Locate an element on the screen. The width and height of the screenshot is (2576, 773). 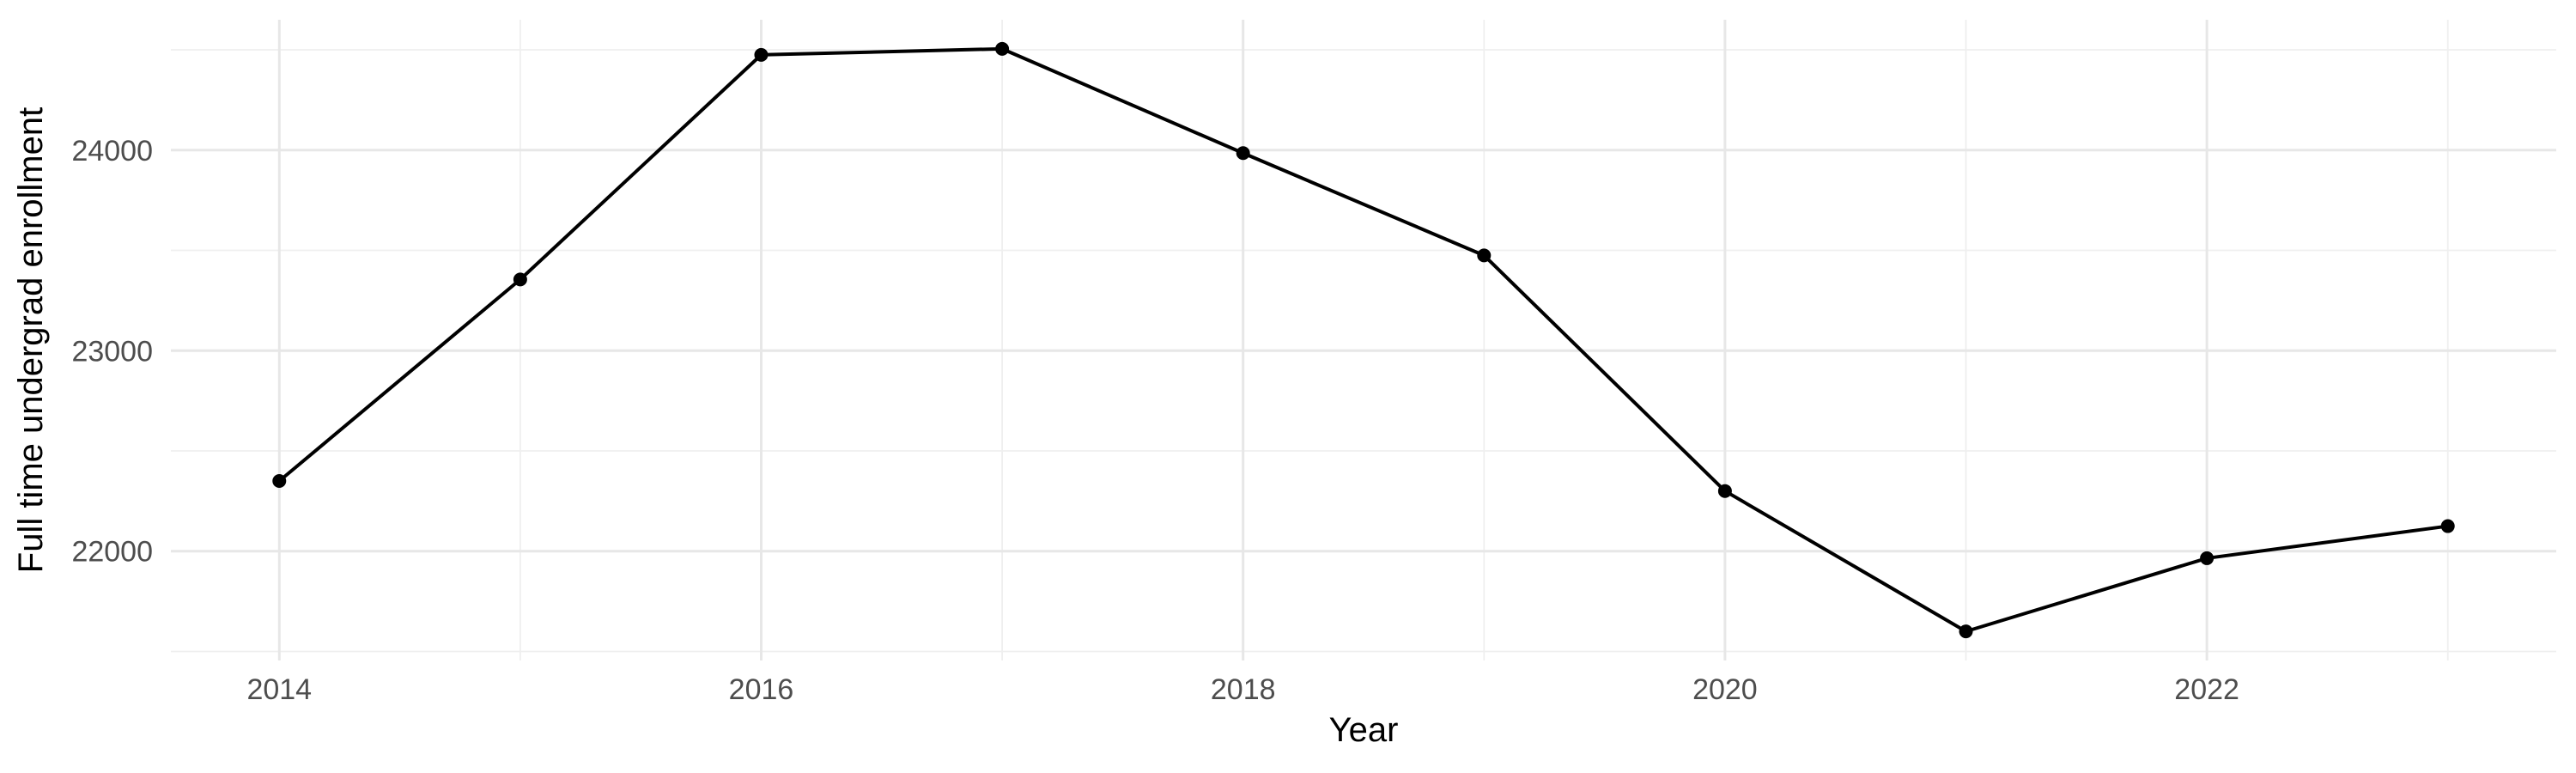
x-tick-label: 2016 is located at coordinates (761, 689).